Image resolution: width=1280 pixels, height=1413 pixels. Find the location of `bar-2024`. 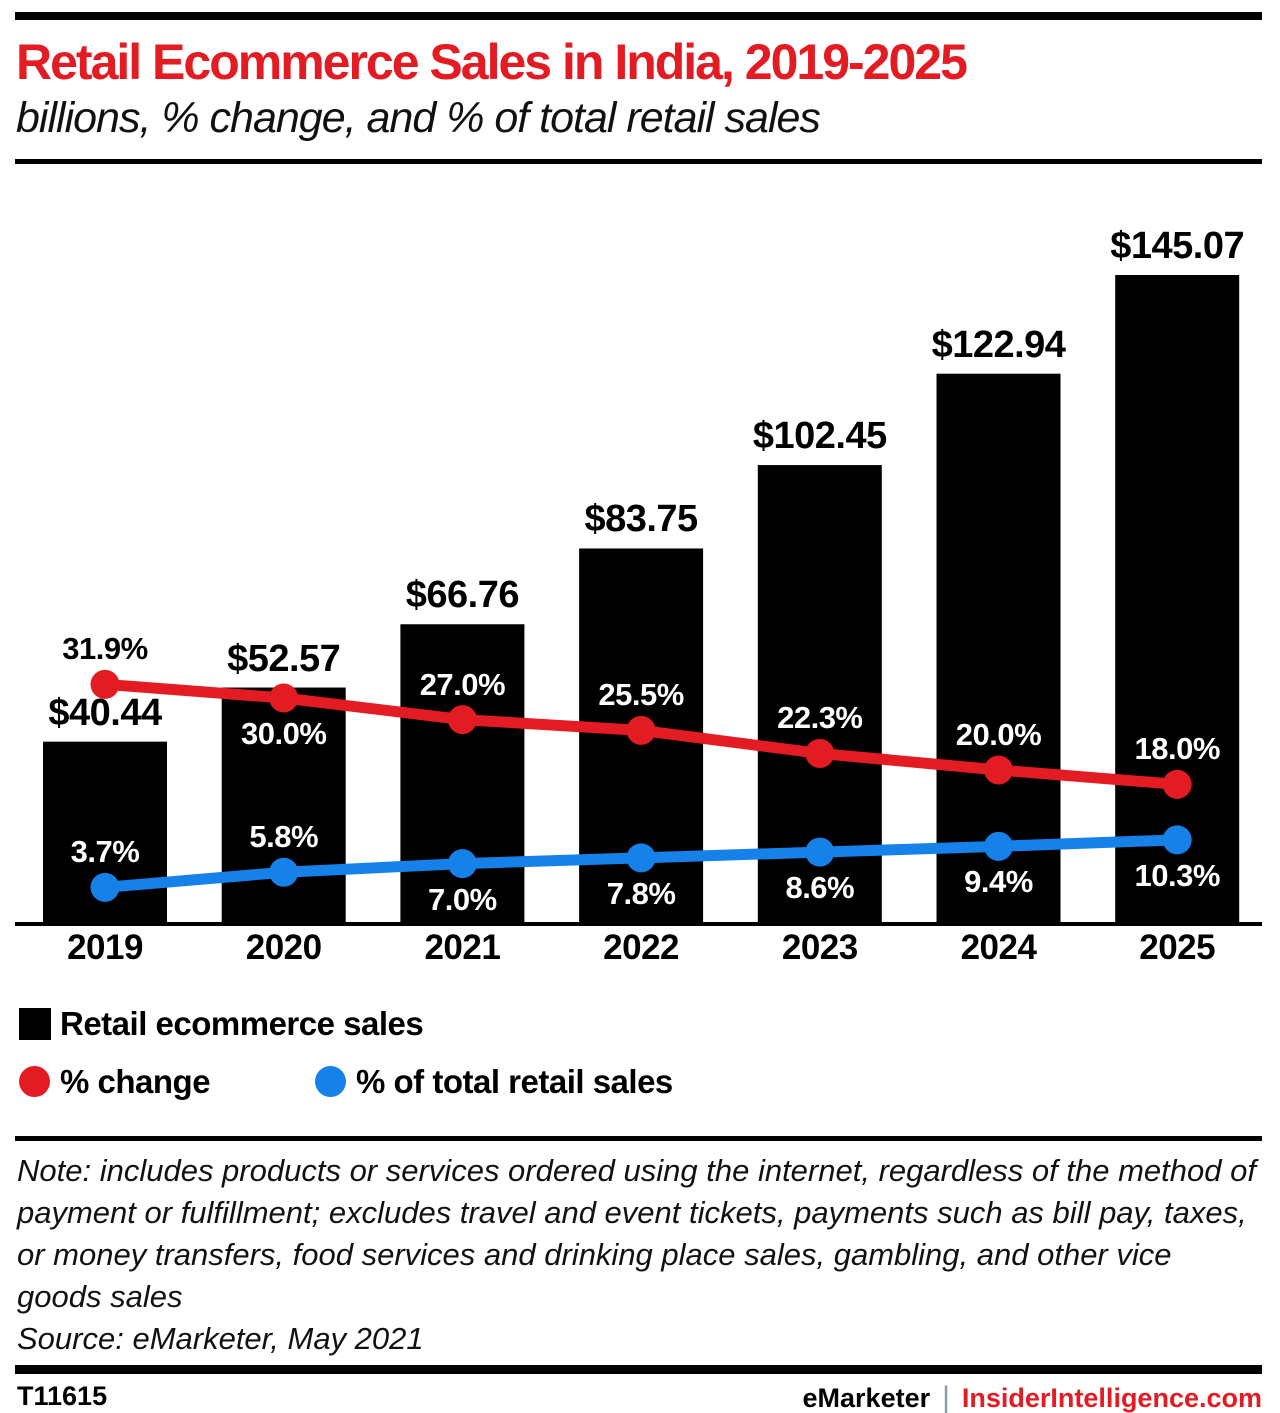

bar-2024 is located at coordinates (998, 647).